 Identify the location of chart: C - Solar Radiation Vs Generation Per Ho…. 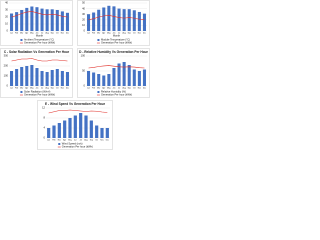
(36, 73).